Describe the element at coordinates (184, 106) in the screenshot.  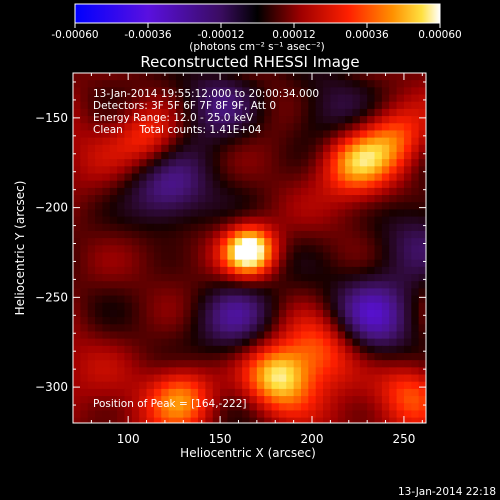
I see `annotation-detectors: Detectors: 3F 5F 6F 7F 8F 9F, Att 0` at that location.